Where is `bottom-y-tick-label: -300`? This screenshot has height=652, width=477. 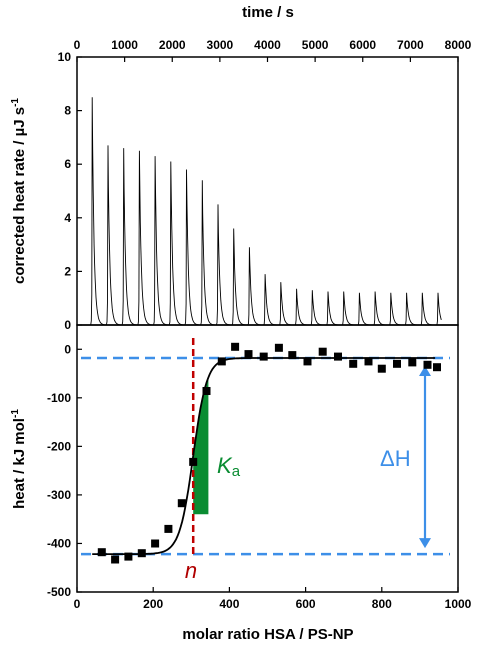
bottom-y-tick-label: -300 is located at coordinates (59, 495).